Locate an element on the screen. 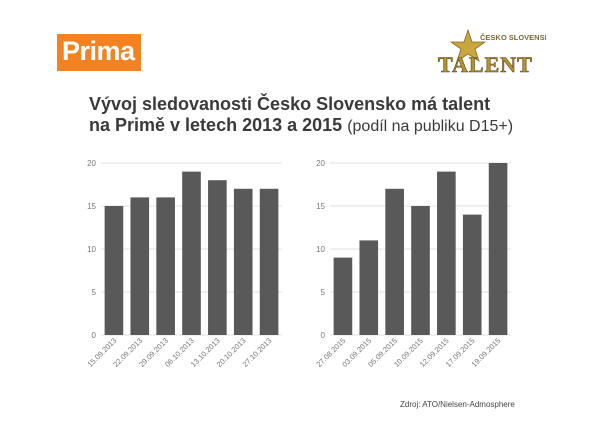 Image resolution: width=600 pixels, height=424 pixels. title-subtitle: (podíl na publiku D15+) is located at coordinates (430, 126).